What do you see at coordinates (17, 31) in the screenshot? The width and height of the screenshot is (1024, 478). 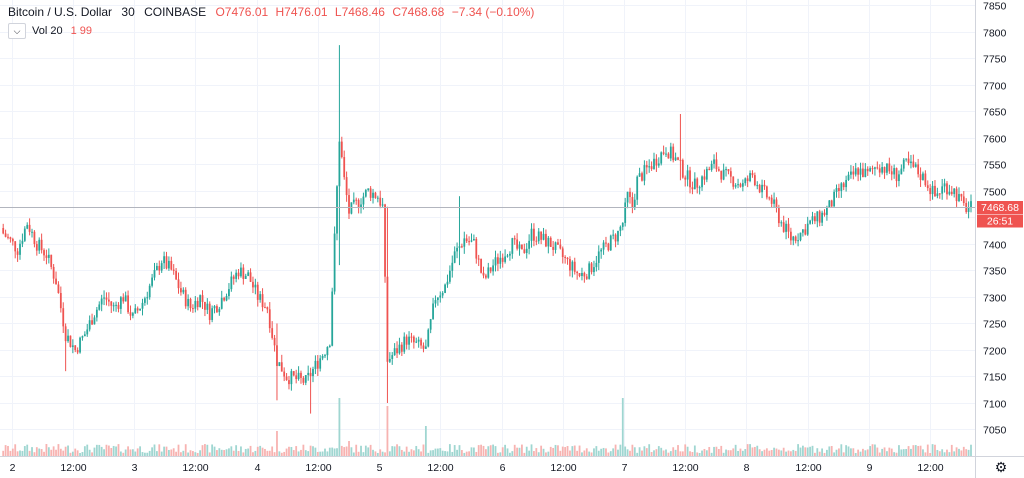 I see `chevron-down-icon: ⌵` at bounding box center [17, 31].